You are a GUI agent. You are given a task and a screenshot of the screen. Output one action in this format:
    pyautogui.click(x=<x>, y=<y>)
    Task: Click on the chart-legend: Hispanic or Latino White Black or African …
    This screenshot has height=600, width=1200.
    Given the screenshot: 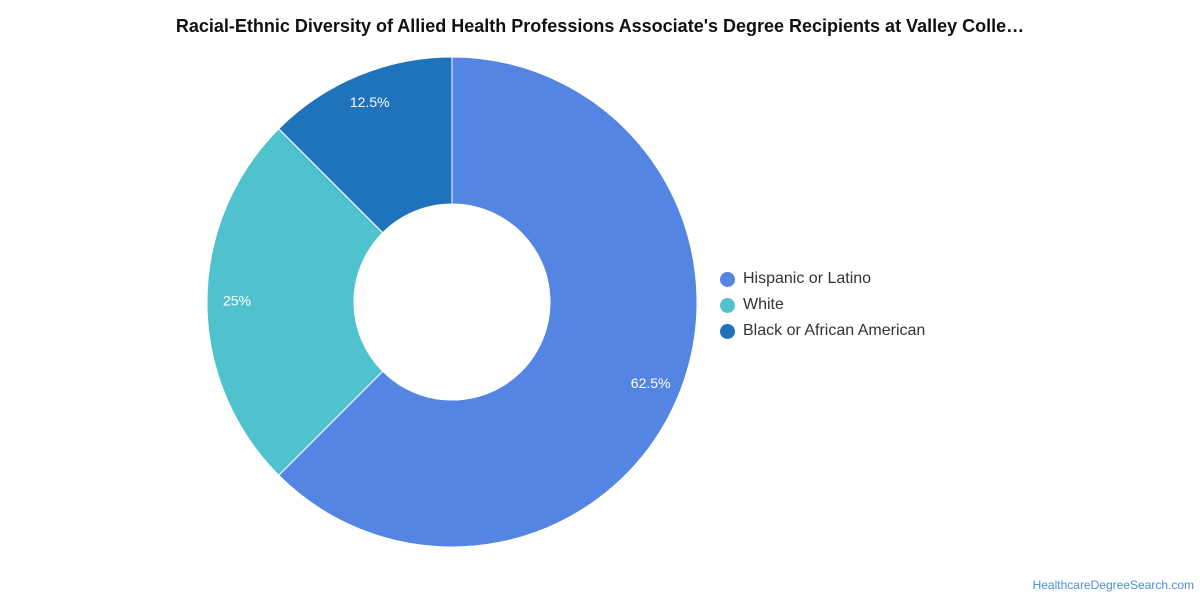 What is the action you would take?
    pyautogui.click(x=822, y=305)
    